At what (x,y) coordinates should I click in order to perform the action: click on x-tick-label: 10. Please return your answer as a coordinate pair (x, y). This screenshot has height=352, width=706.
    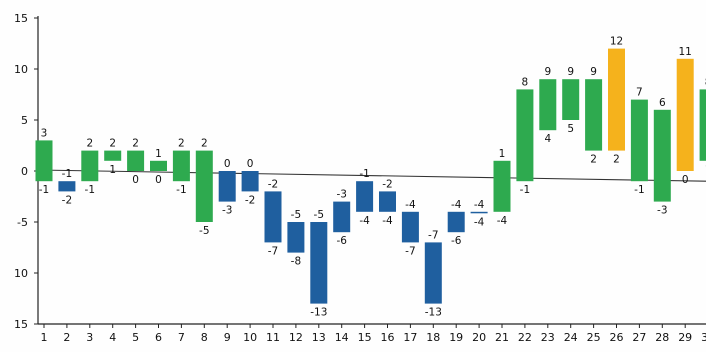
    Looking at the image, I should click on (250, 337).